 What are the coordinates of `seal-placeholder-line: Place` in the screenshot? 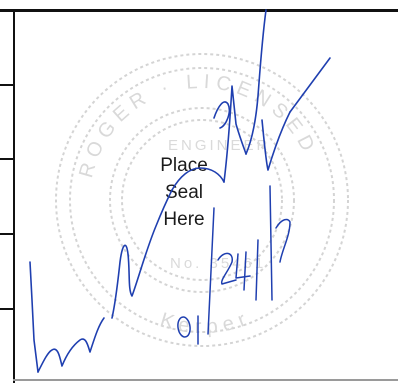 It's located at (184, 165).